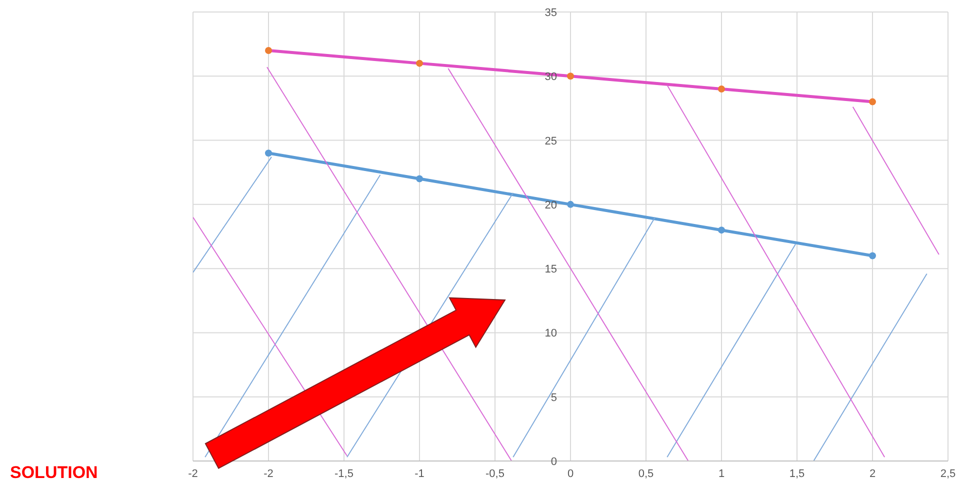 This screenshot has width=956, height=482. I want to click on y-tick-label: 35, so click(550, 13).